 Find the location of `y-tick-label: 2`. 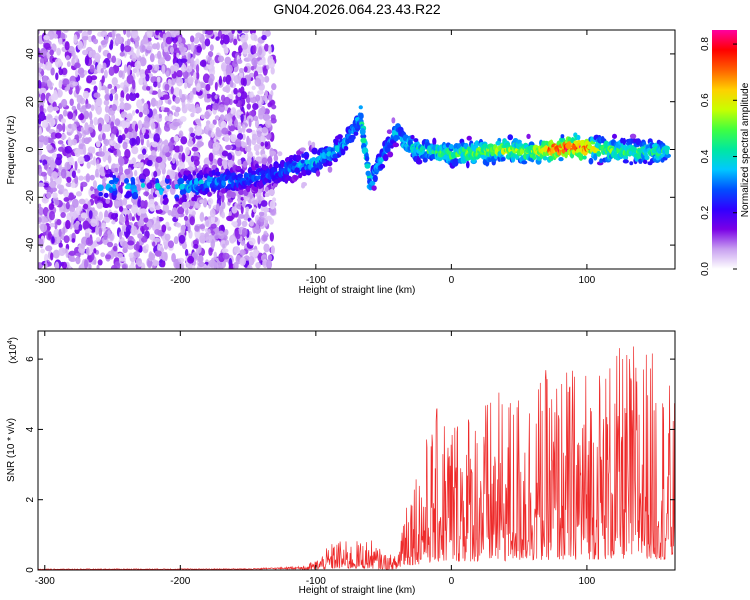

y-tick-label: 2 is located at coordinates (30, 499).